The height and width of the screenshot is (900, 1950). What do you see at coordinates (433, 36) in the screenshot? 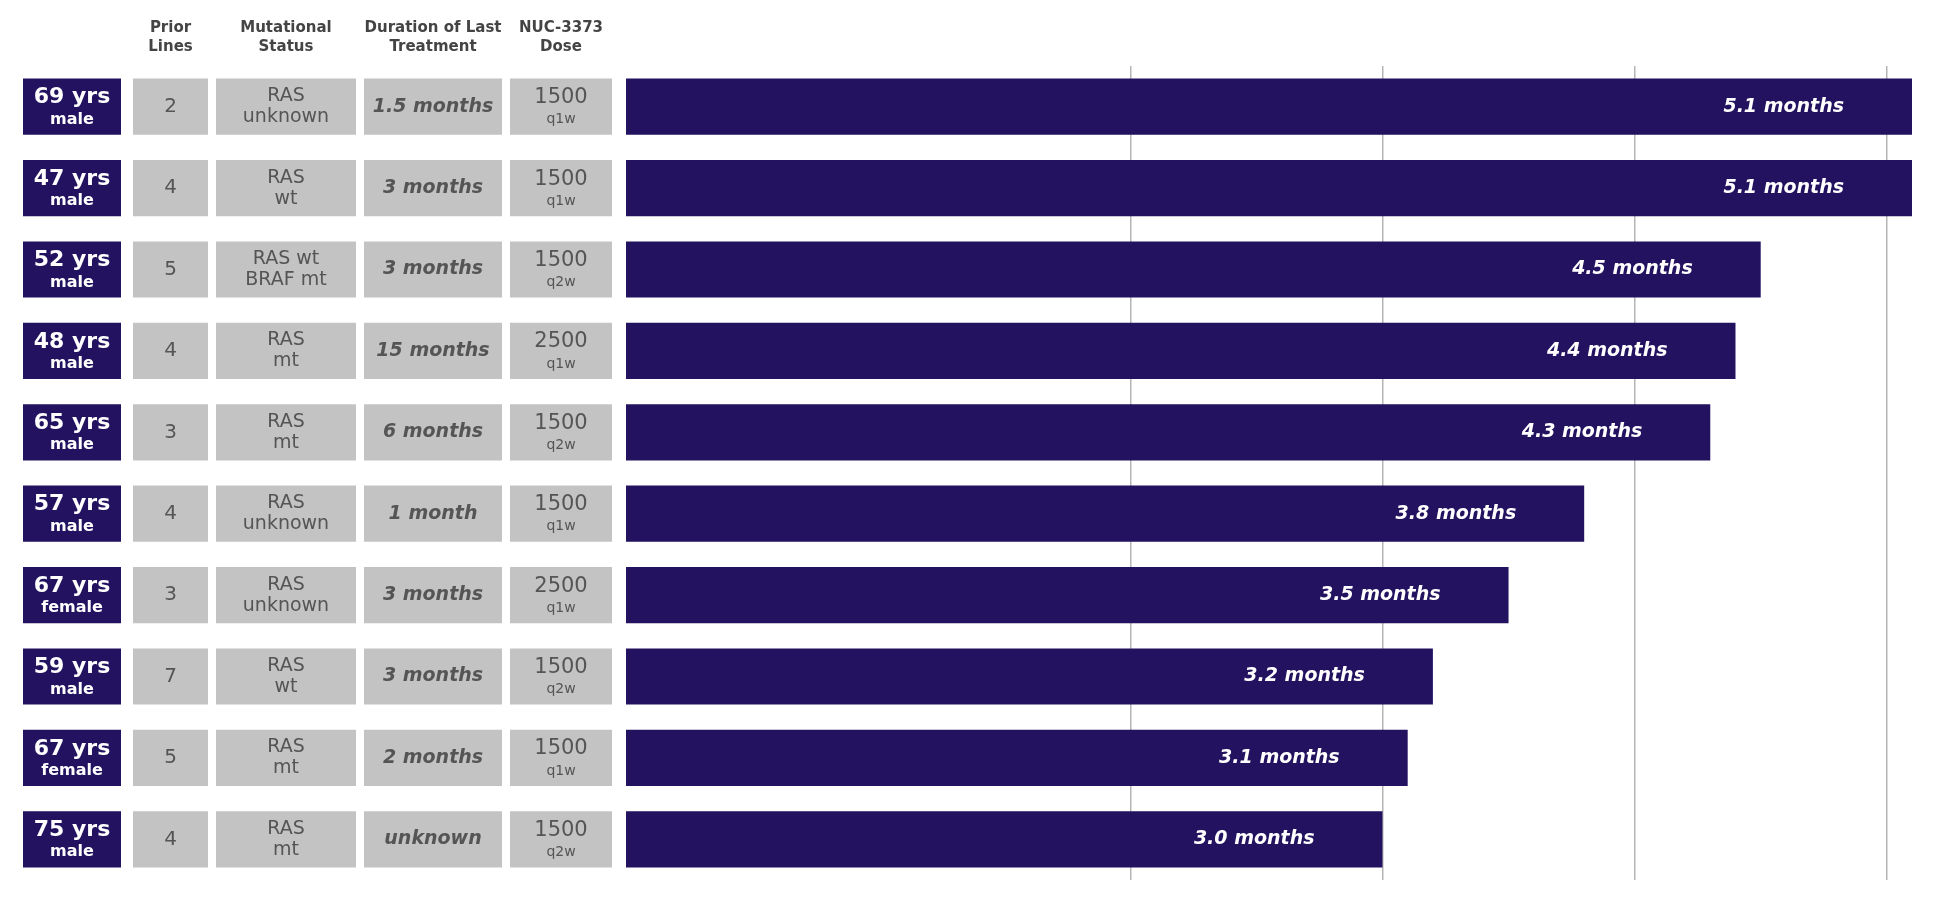
I see `text: Duration of Last Treatment` at bounding box center [433, 36].